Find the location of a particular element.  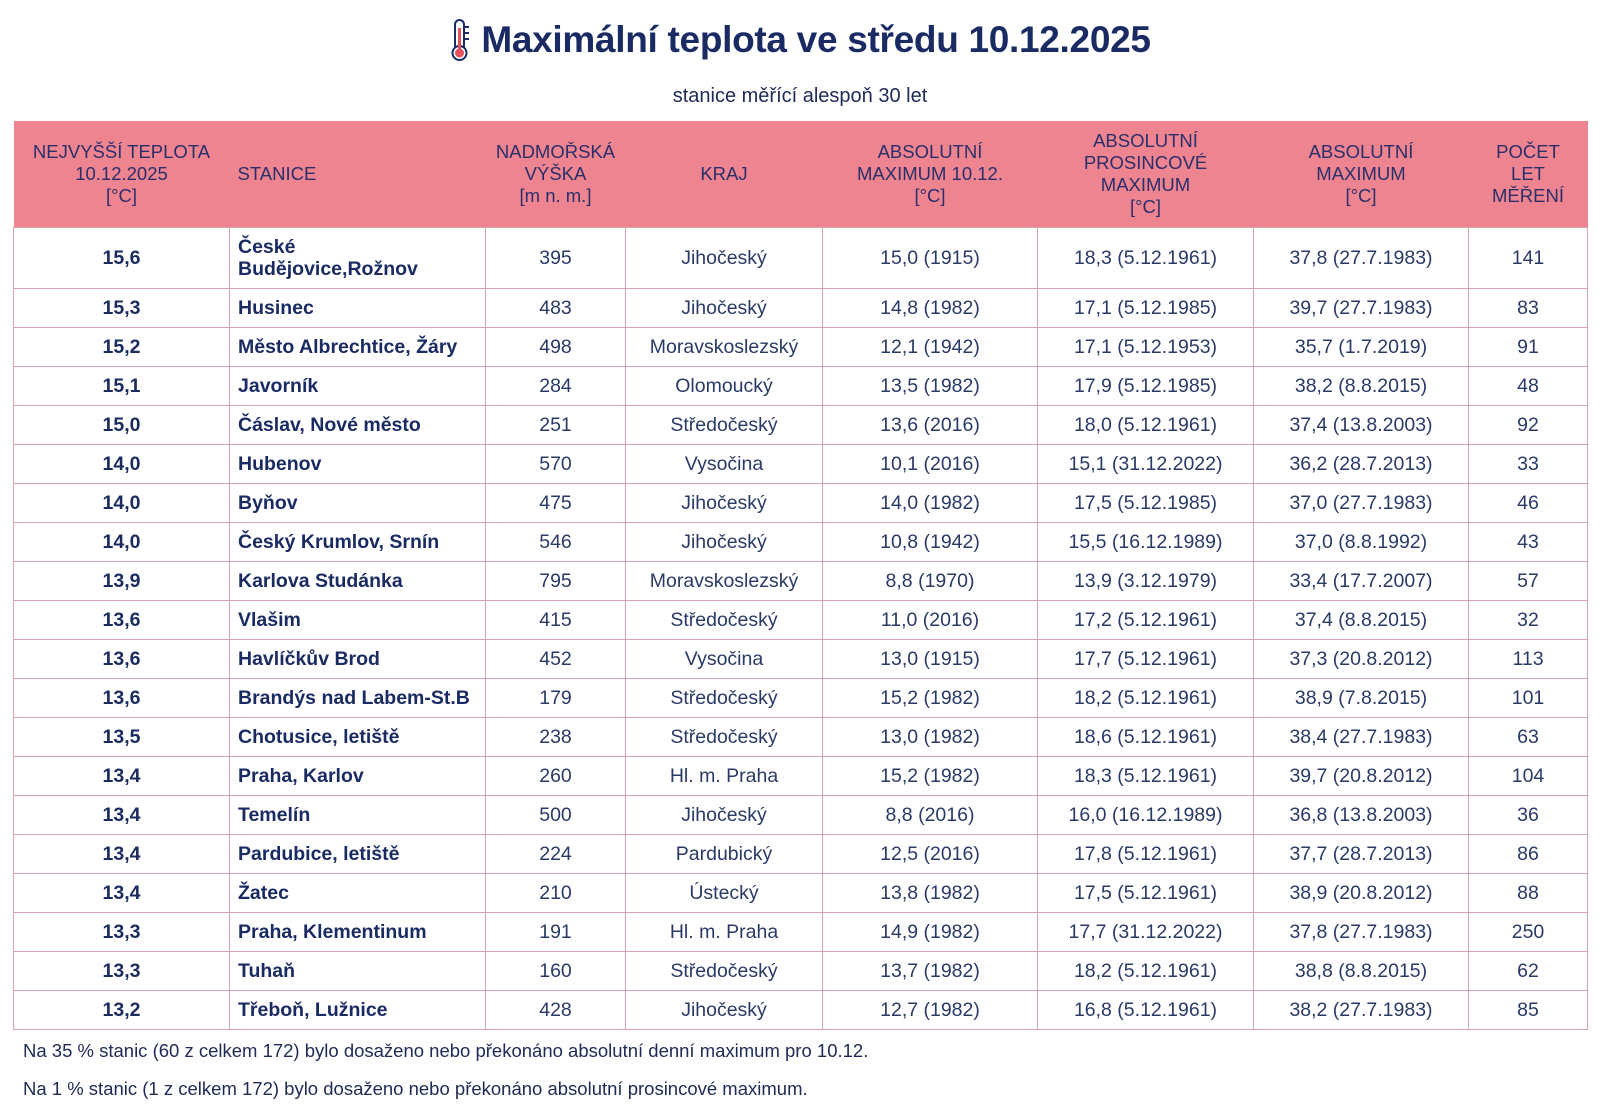

title-block: Maximální teplota ve středu 10.12.2025 is located at coordinates (800, 42).